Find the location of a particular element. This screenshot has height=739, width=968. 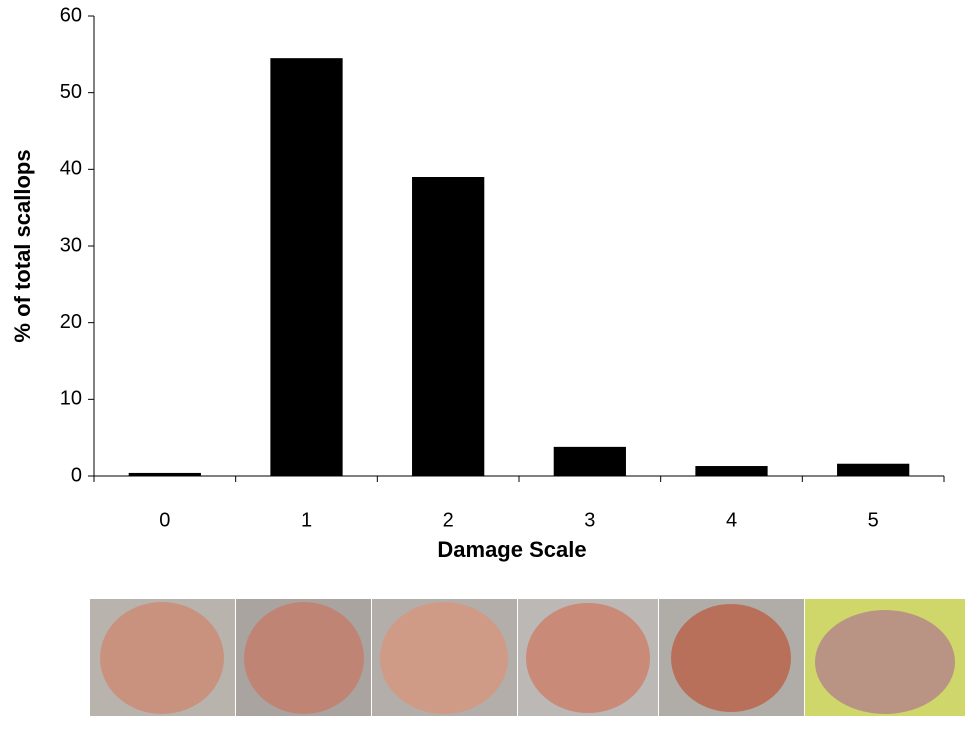

x-tick-label: 0 is located at coordinates (164, 520).